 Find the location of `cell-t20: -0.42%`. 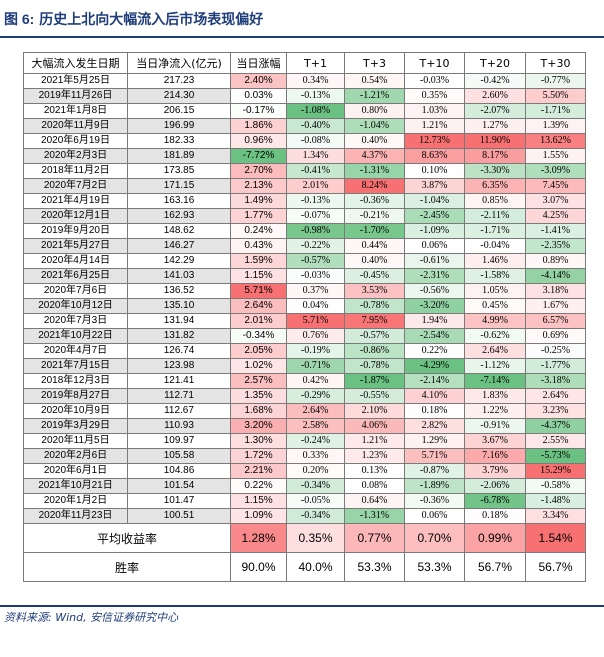

cell-t20: -0.42% is located at coordinates (495, 81).